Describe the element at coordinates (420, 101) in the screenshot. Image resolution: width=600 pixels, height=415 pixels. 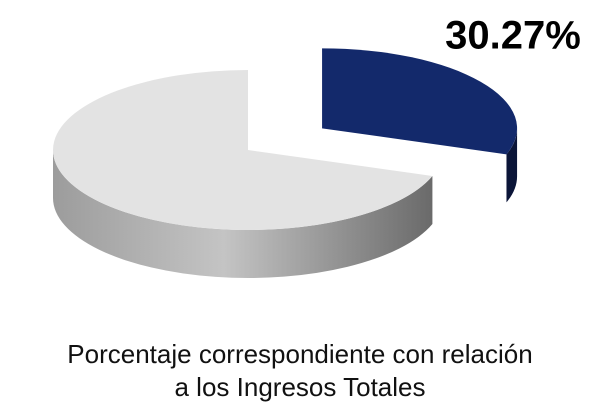
I see `slice` at that location.